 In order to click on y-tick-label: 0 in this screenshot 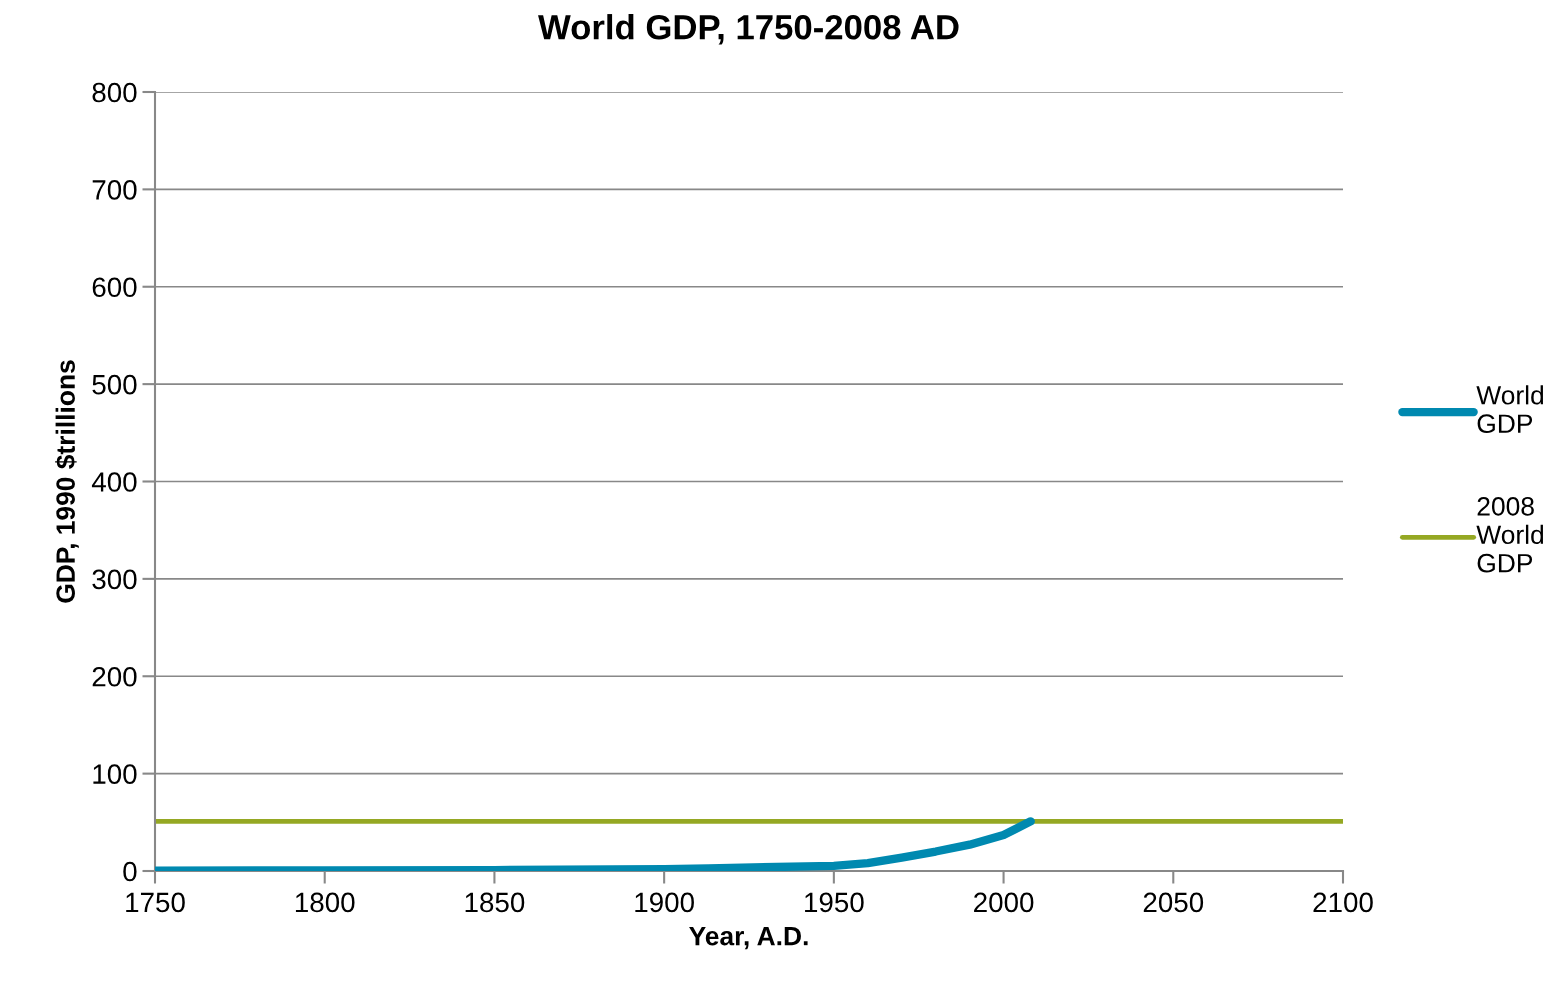, I will do `click(130, 871)`.